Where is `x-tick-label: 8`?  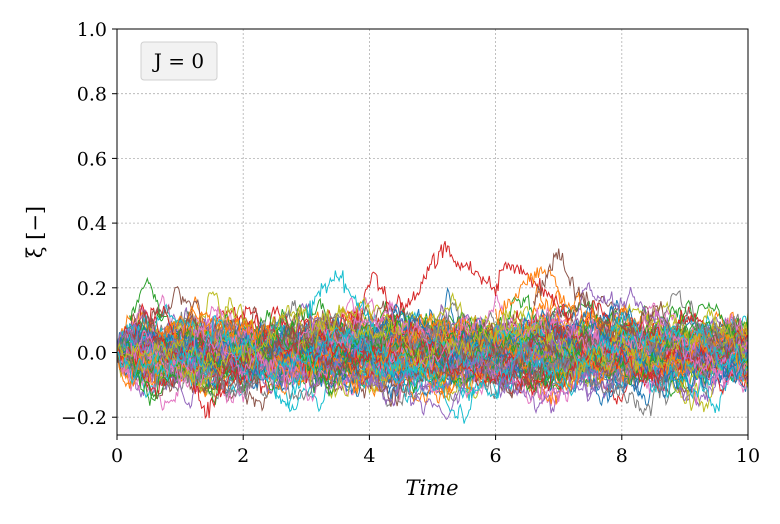
x-tick-label: 8 is located at coordinates (622, 456).